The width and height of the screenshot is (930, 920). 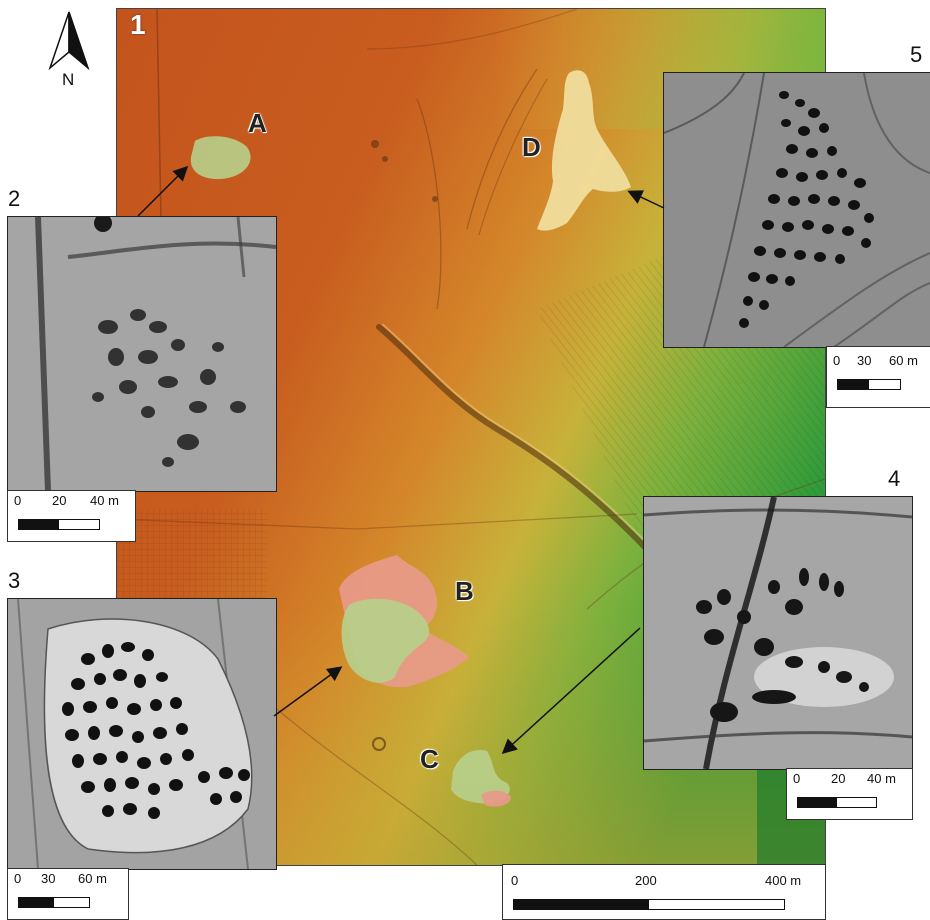 What do you see at coordinates (881, 778) in the screenshot?
I see `scale-4-tick-2: 40 m` at bounding box center [881, 778].